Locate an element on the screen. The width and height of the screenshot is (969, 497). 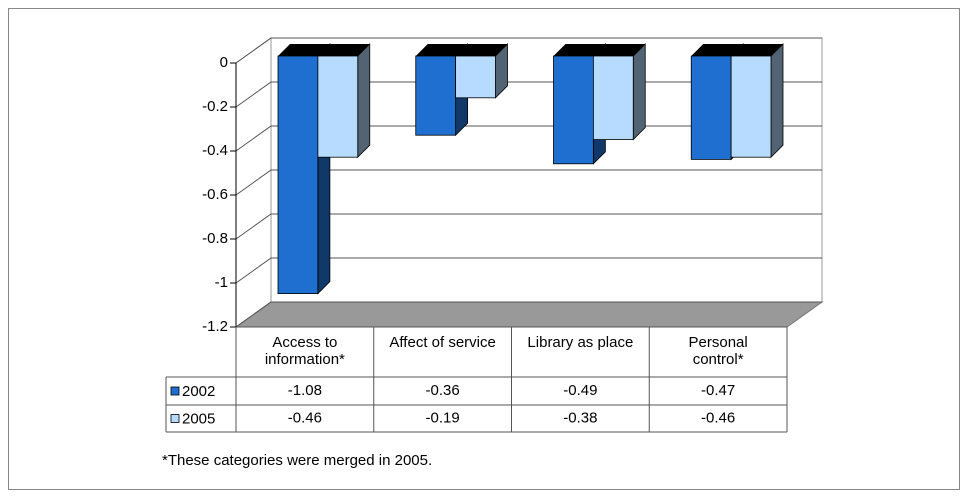
y-tick-label: -1.2 is located at coordinates (215, 326).